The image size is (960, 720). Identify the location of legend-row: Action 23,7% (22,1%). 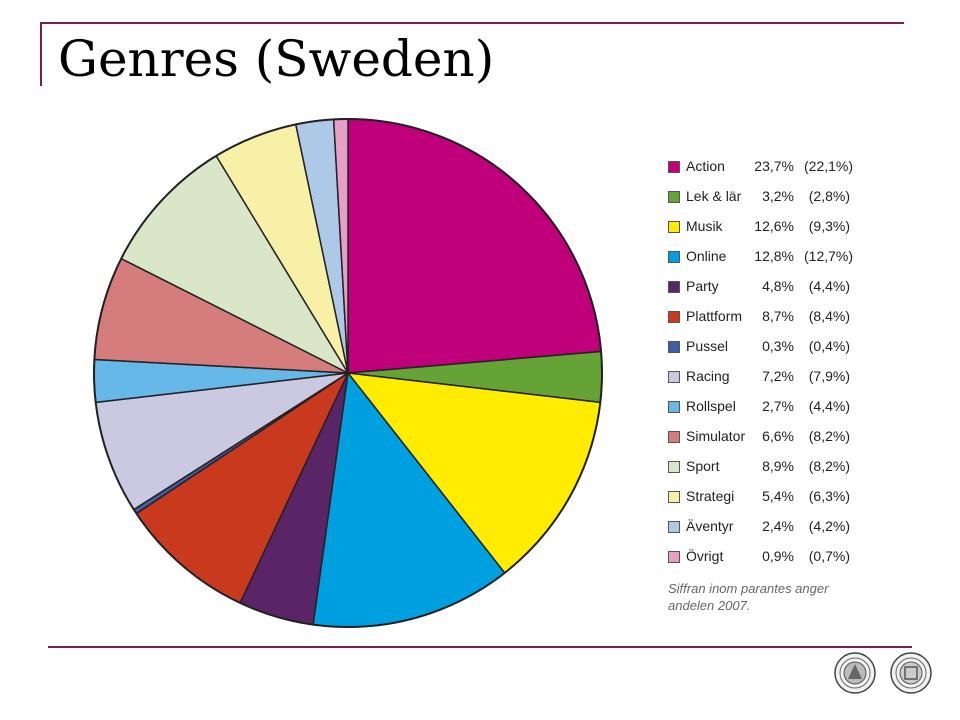
(768, 173).